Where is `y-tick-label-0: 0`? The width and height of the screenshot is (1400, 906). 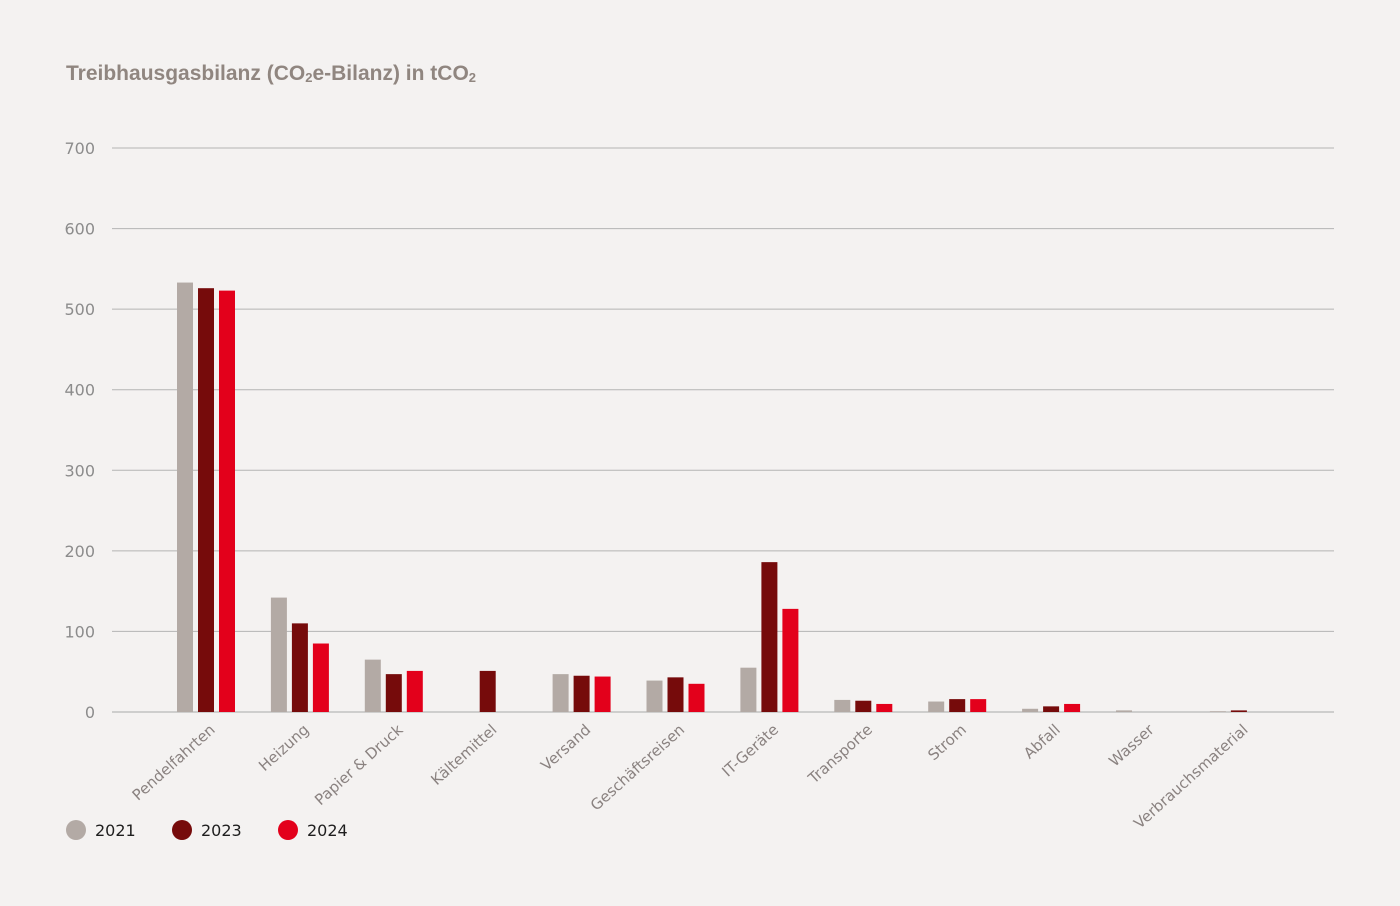
y-tick-label-0: 0 is located at coordinates (90, 712).